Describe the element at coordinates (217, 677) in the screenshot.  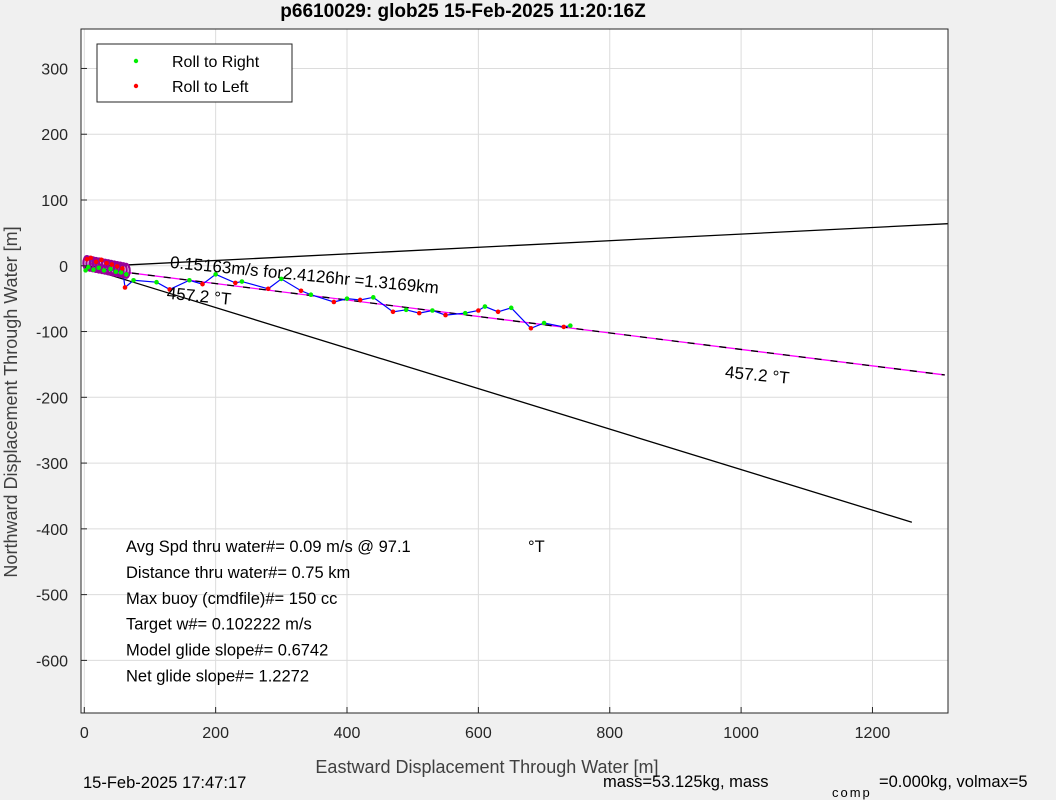
I see `info-line: Net glide slope#= 1.2272` at that location.